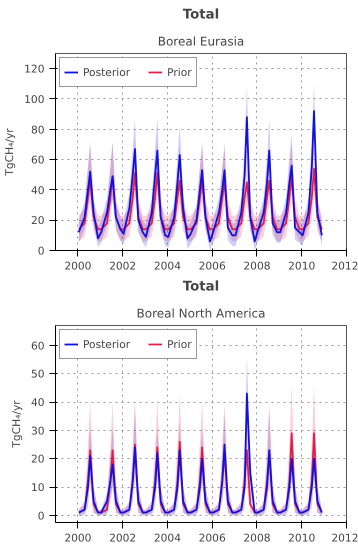 This screenshot has width=358, height=549. Describe the element at coordinates (34, 99) in the screenshot. I see `y-tick-label: 100` at that location.